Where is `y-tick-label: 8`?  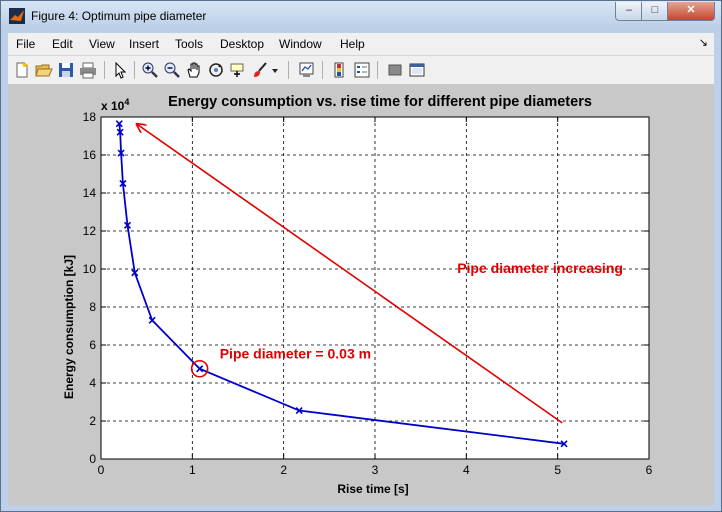
y-tick-label: 8 is located at coordinates (92, 307).